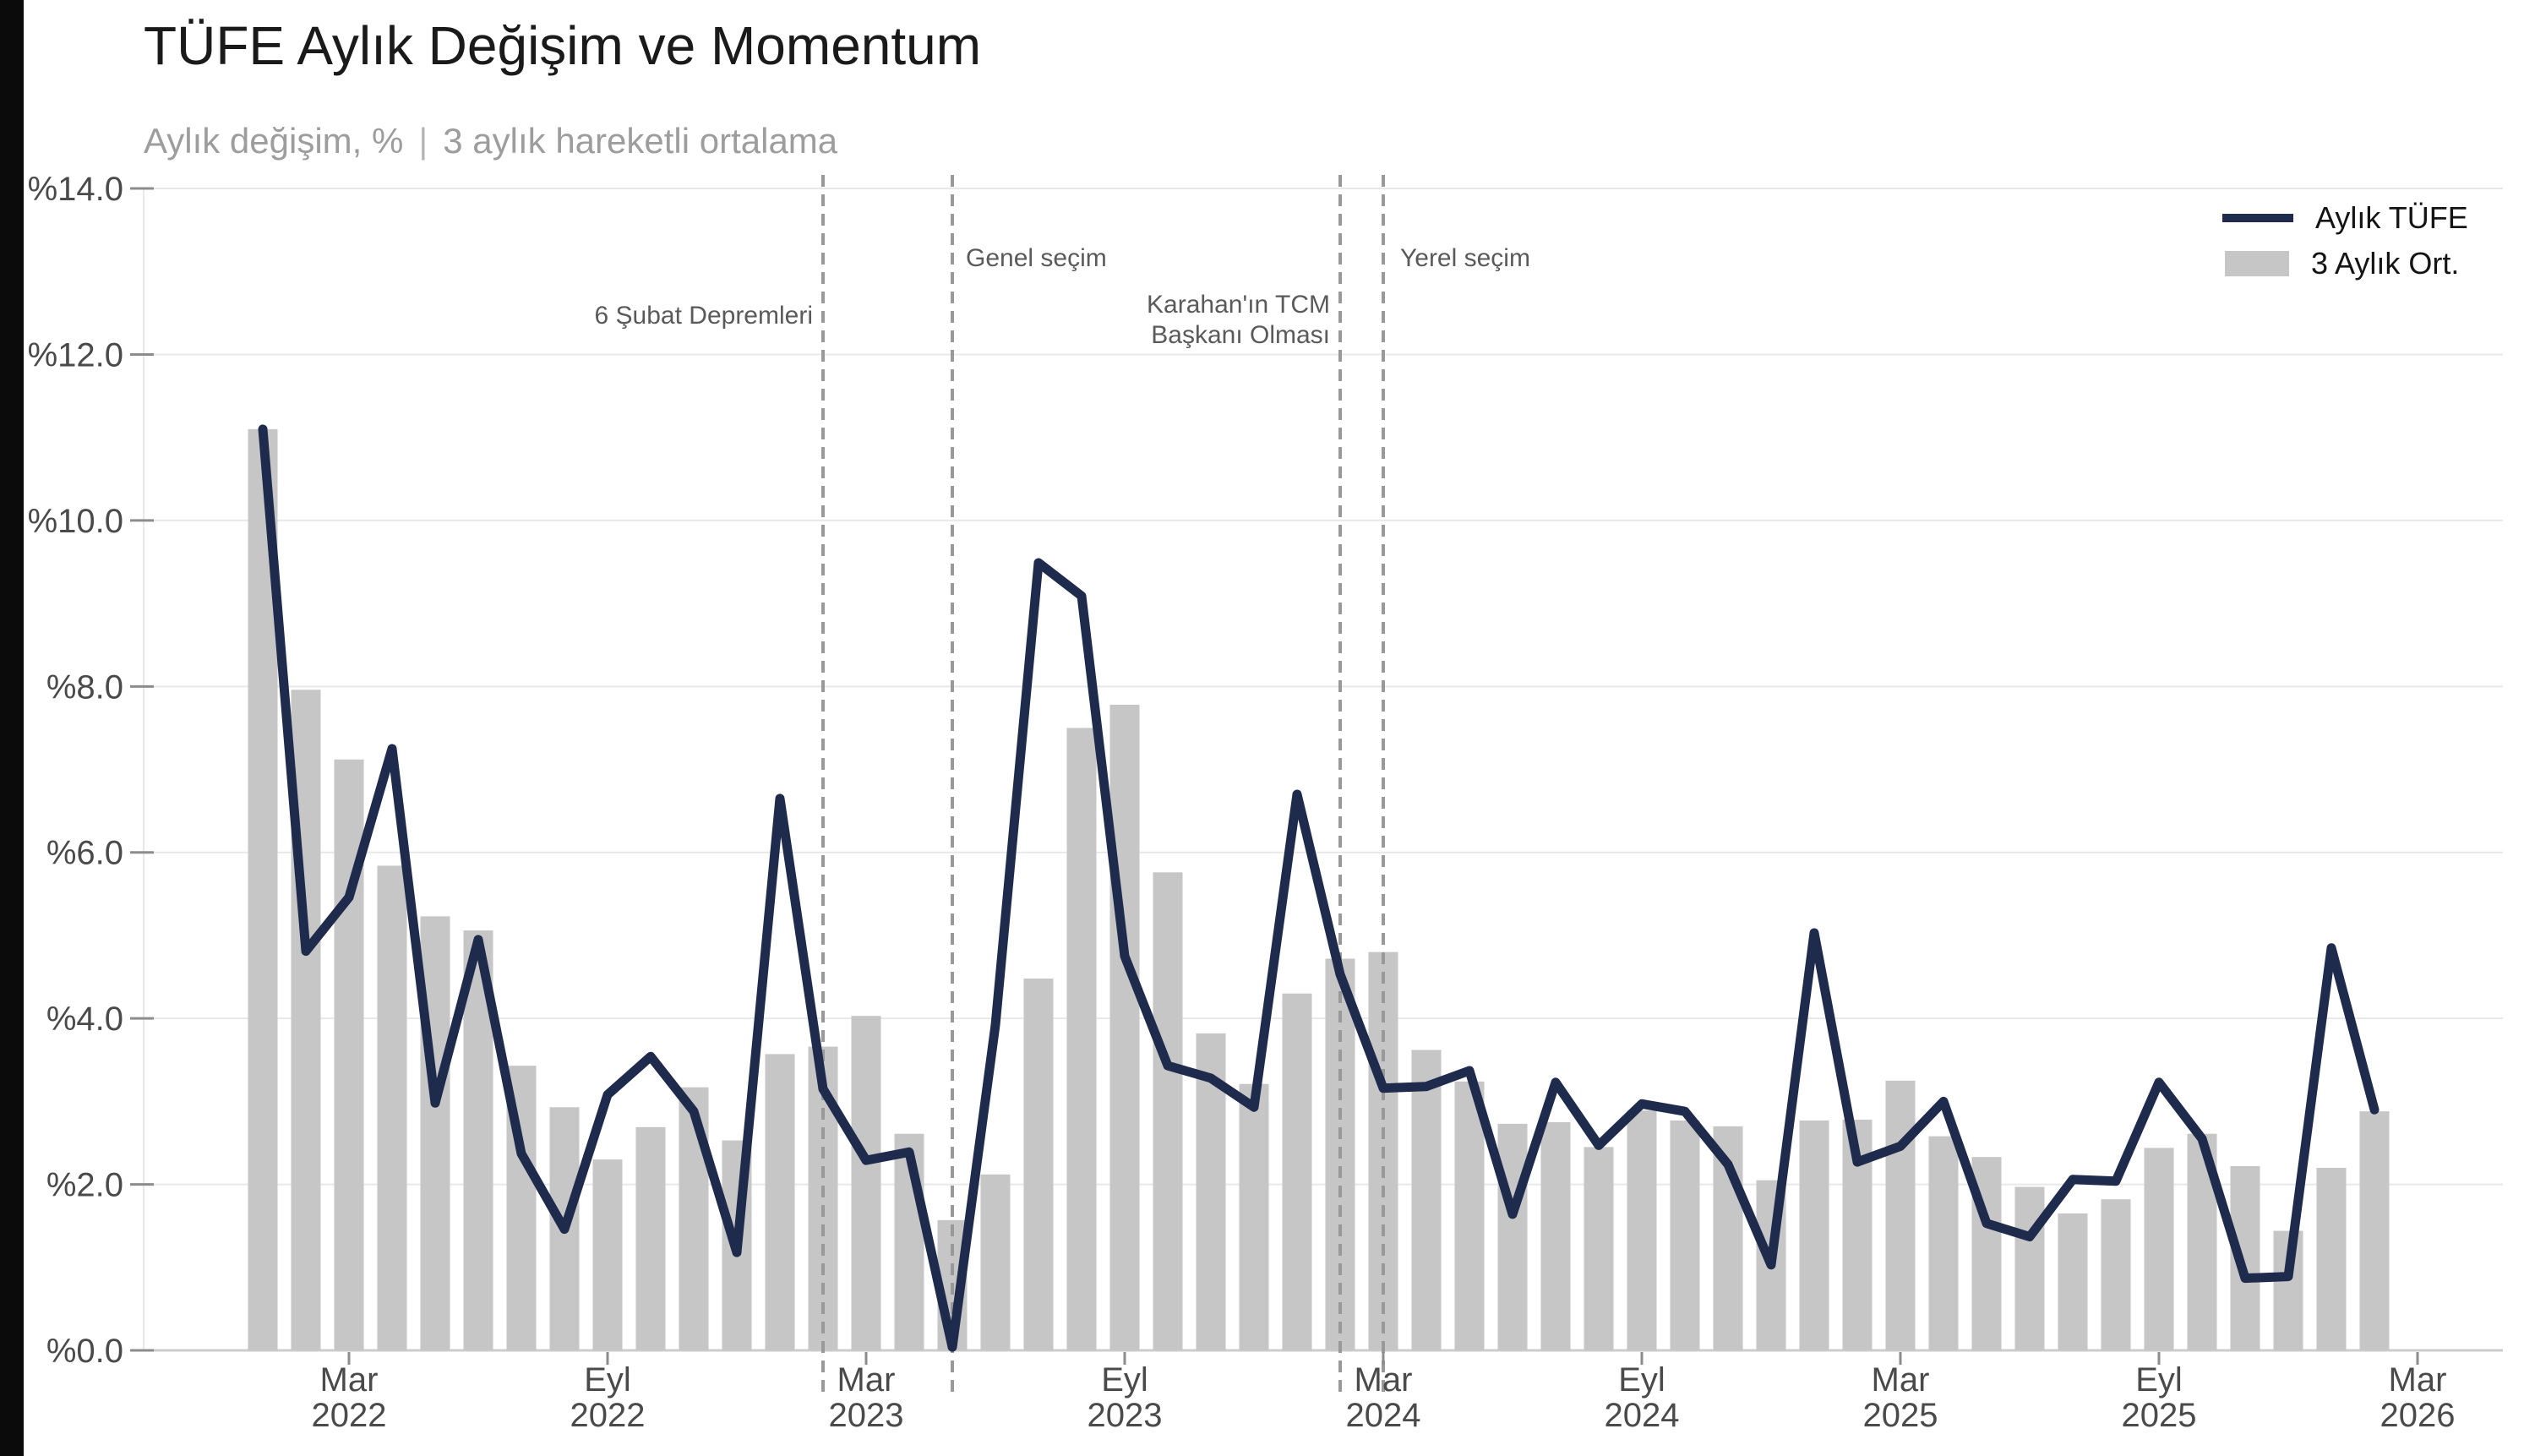 Image resolution: width=2524 pixels, height=1456 pixels. Describe the element at coordinates (84, 1019) in the screenshot. I see `y-tick-label-4: %4.0` at that location.